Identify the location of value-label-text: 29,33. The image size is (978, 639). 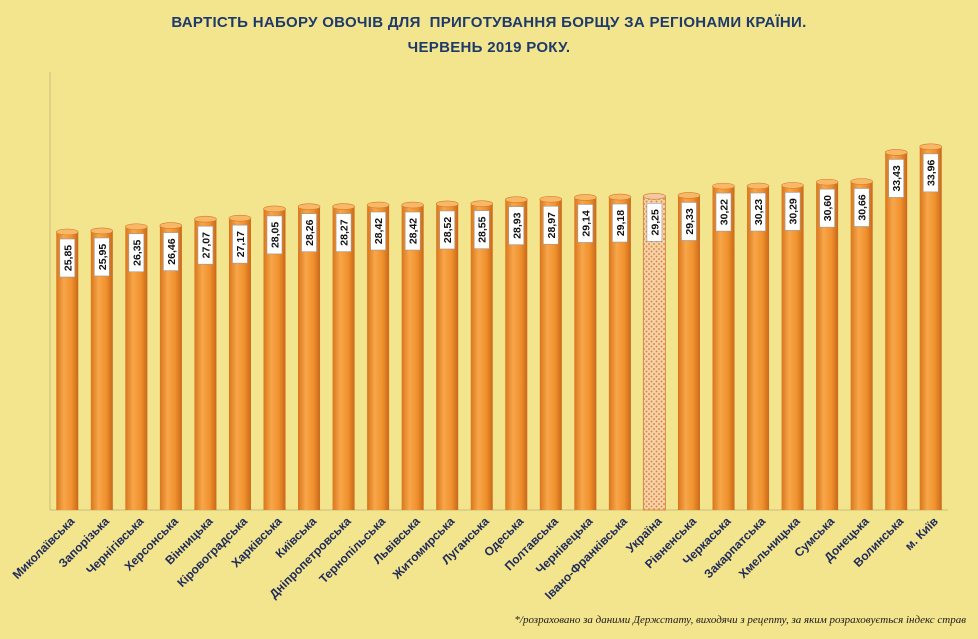
(690, 221).